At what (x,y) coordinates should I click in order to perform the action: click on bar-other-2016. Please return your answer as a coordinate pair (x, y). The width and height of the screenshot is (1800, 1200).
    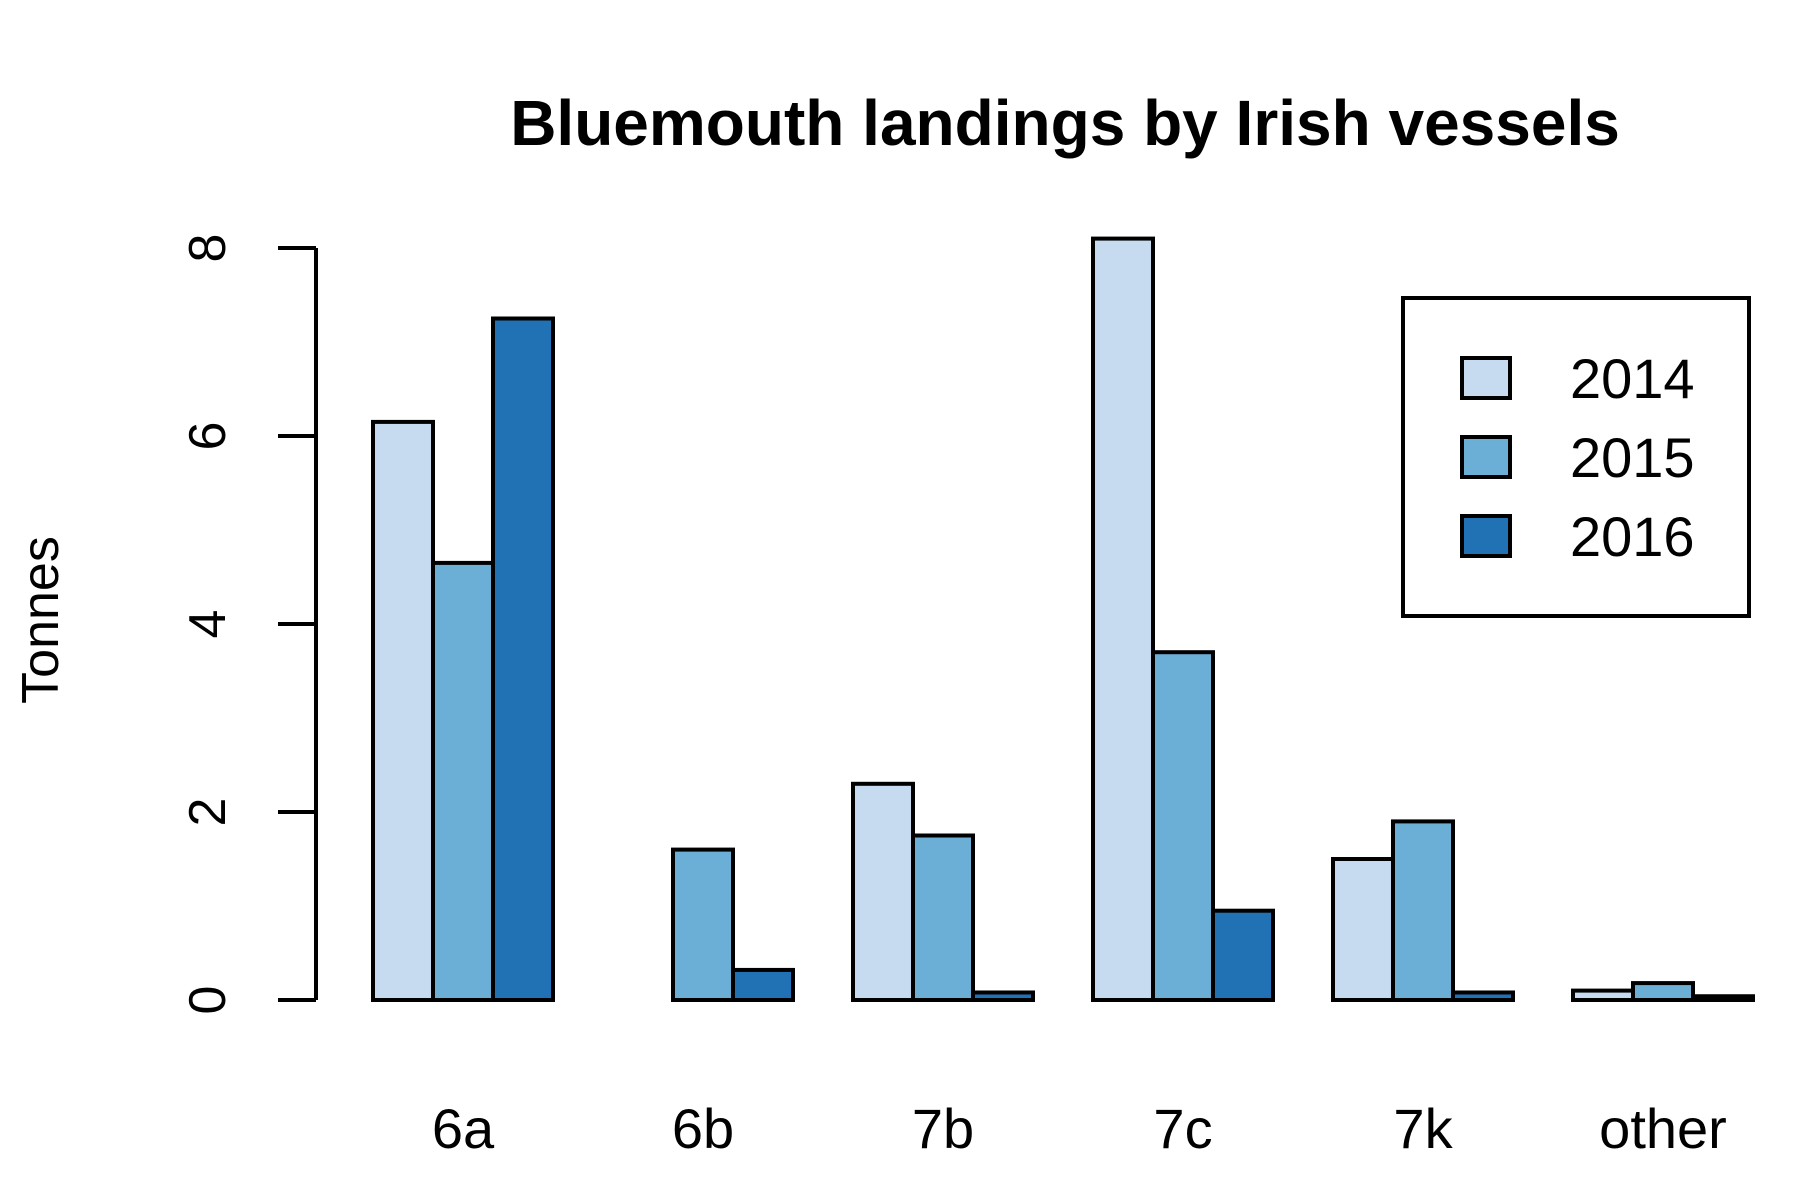
    Looking at the image, I should click on (1723, 998).